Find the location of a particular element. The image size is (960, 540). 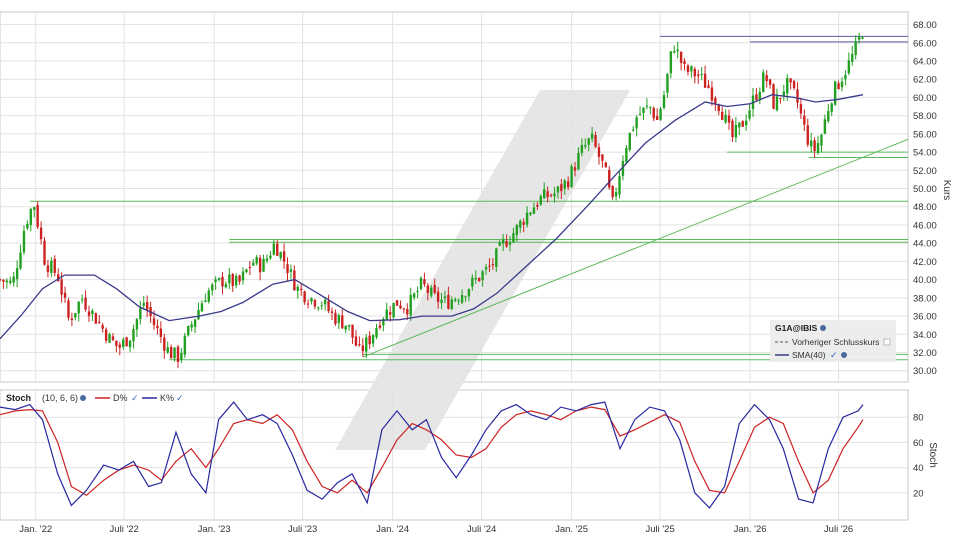

stoch-params: (10, 6, 6) is located at coordinates (60, 398).